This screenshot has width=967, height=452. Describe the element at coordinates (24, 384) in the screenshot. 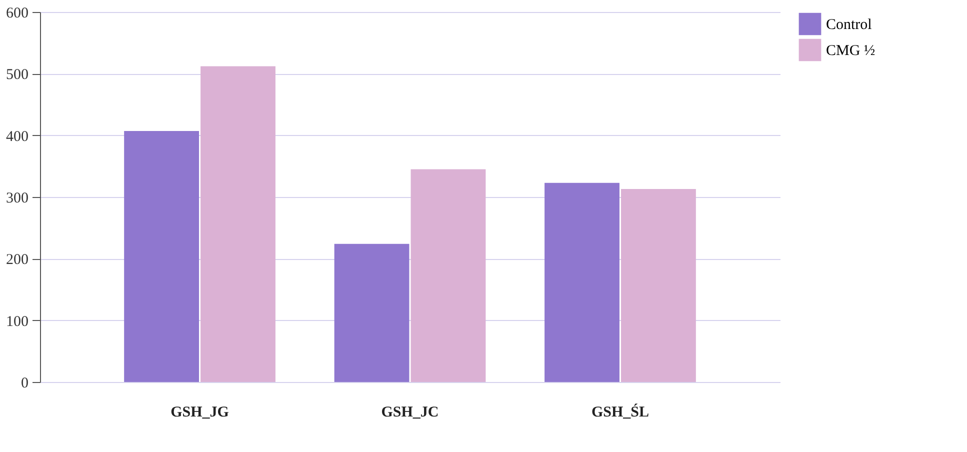

I see `y-tick-label: 0` at that location.